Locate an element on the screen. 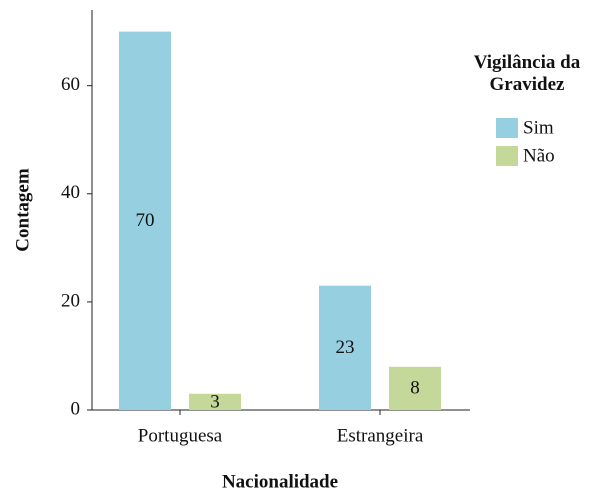  data-label: 3 is located at coordinates (215, 401).